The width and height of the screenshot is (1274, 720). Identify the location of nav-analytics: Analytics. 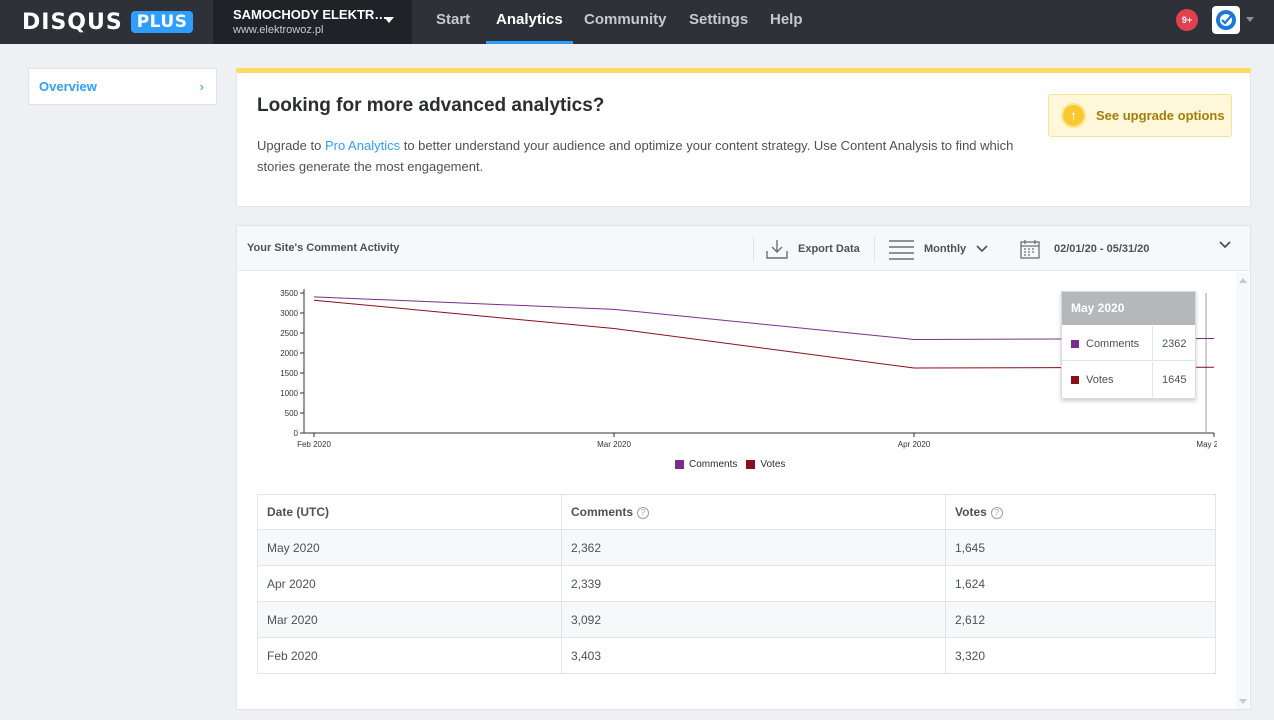
(529, 22).